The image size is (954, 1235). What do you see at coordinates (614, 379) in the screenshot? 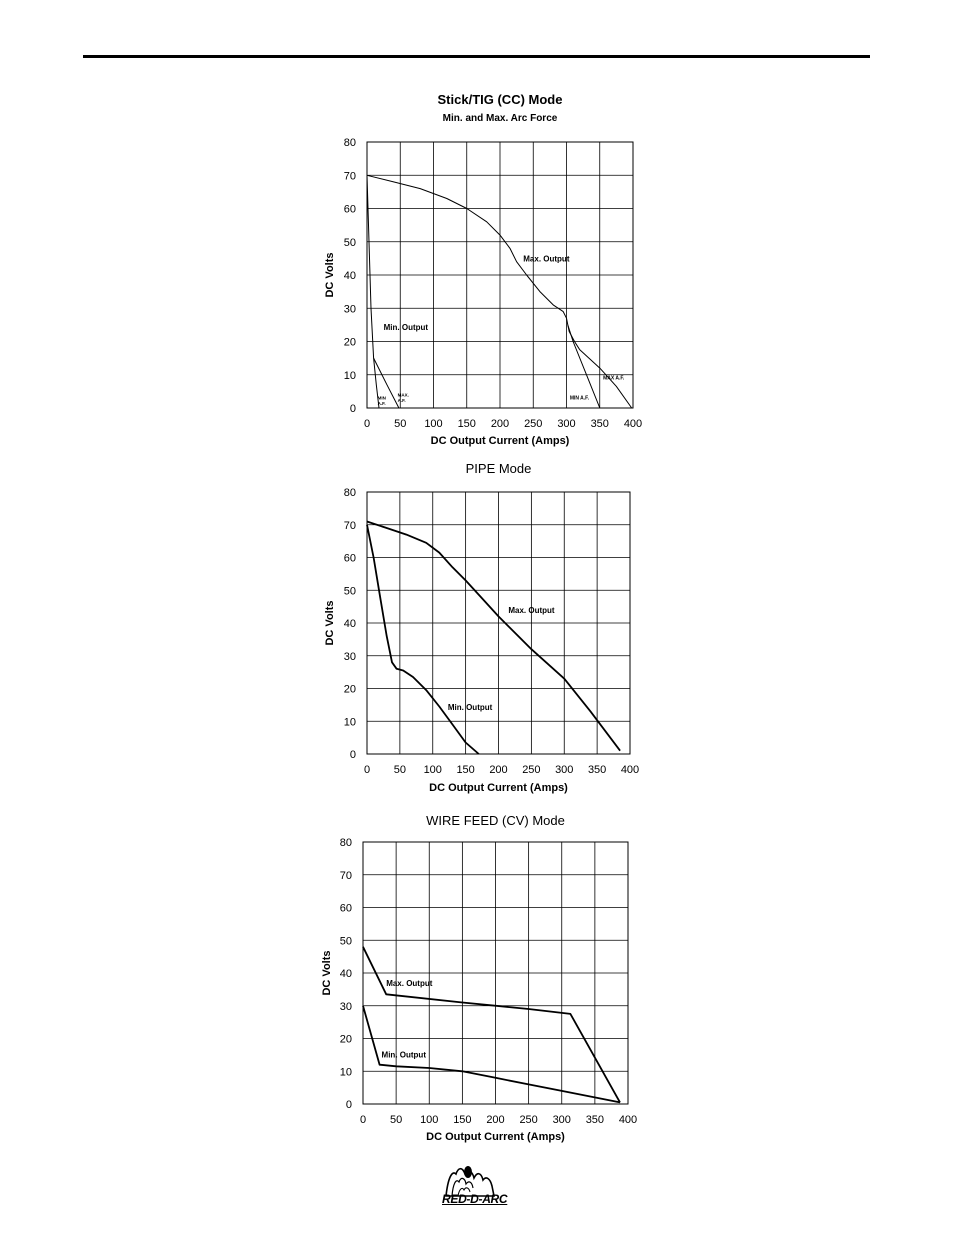
I see `annotation-label: MAX A.F.` at bounding box center [614, 379].